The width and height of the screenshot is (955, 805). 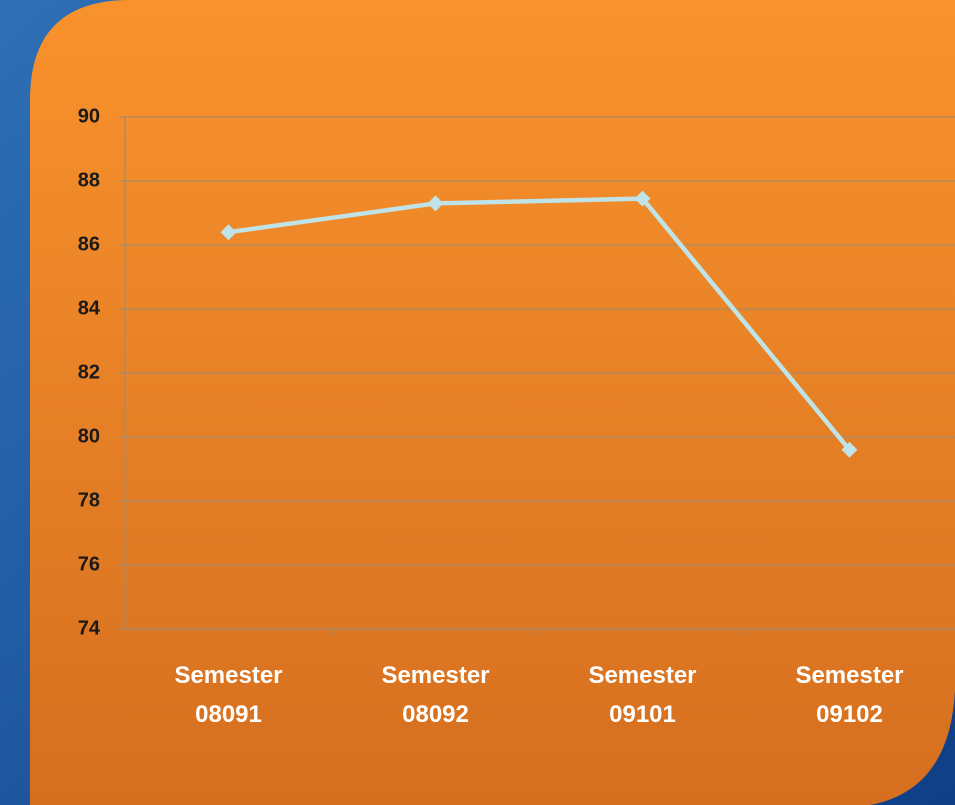 What do you see at coordinates (228, 695) in the screenshot?
I see `x-tick-label: Semester 08091` at bounding box center [228, 695].